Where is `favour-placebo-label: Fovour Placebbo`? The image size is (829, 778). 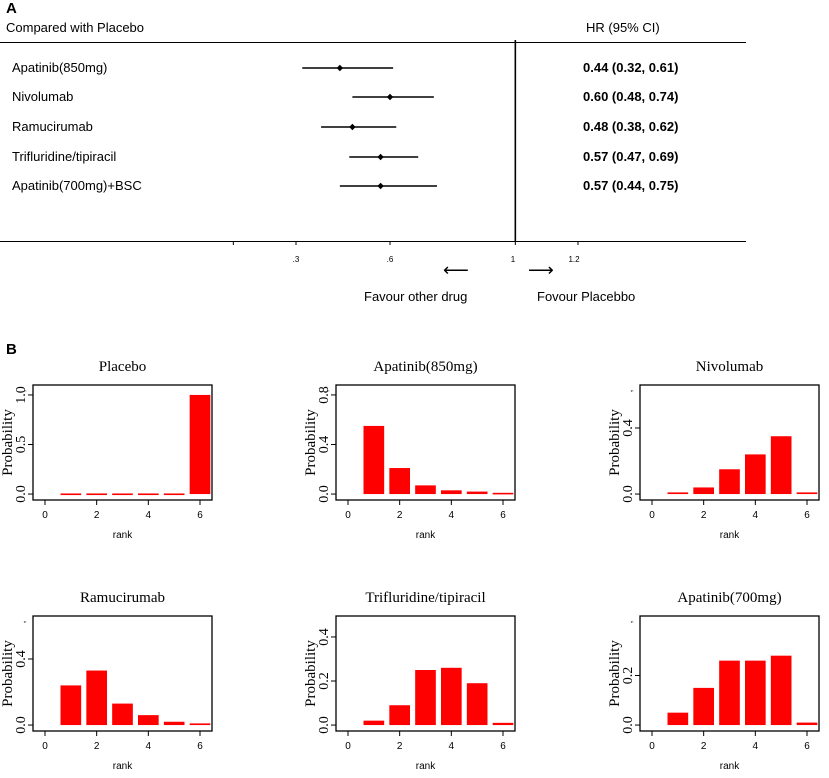
favour-placebo-label: Fovour Placebbo is located at coordinates (586, 296).